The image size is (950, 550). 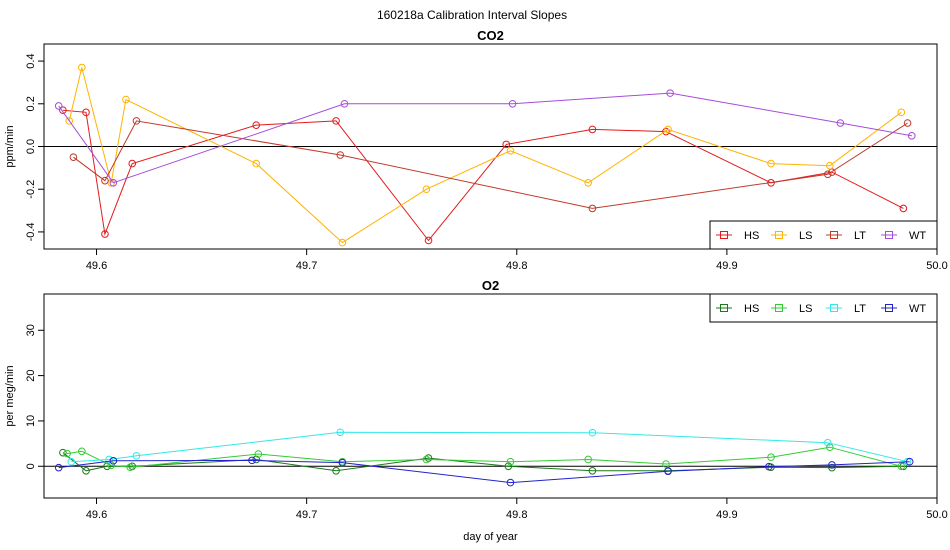 I want to click on y-axis-label: ppm/min, so click(x=10, y=146).